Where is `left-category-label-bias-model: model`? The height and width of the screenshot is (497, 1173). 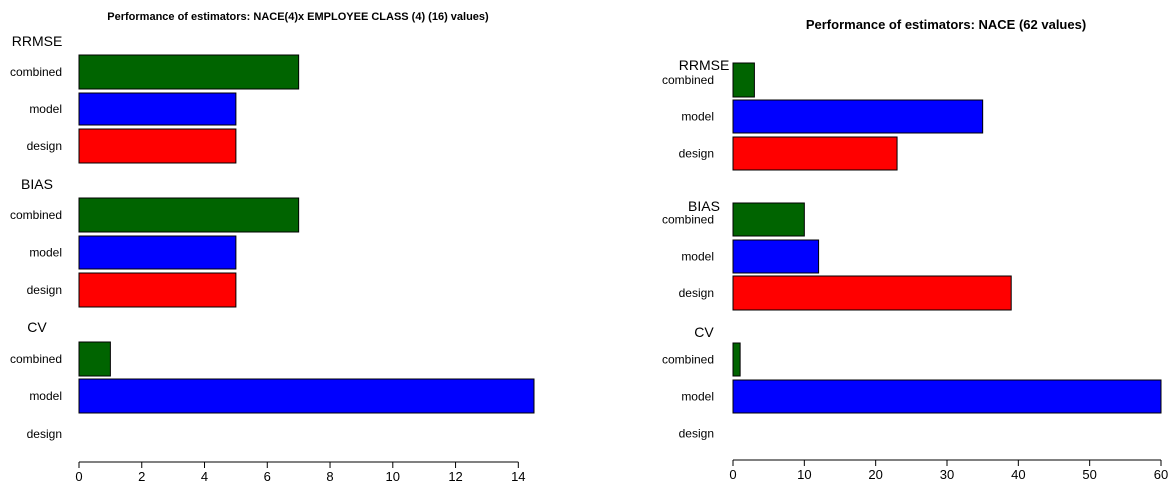
left-category-label-bias-model: model is located at coordinates (45, 253).